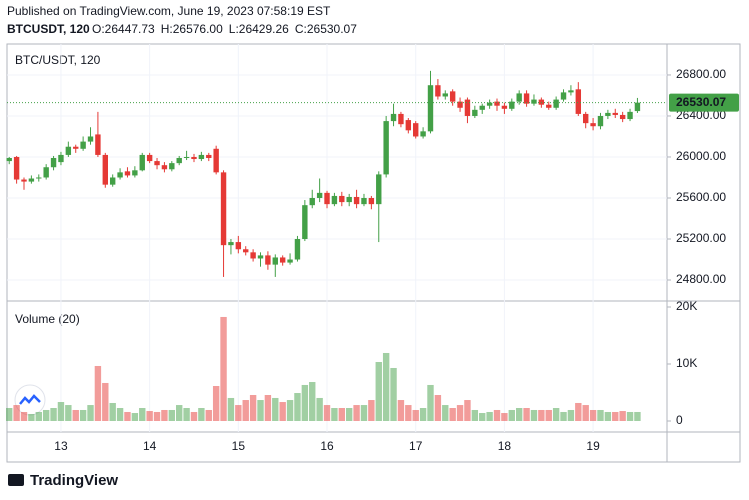  I want to click on x-tick-label: 17, so click(416, 446).